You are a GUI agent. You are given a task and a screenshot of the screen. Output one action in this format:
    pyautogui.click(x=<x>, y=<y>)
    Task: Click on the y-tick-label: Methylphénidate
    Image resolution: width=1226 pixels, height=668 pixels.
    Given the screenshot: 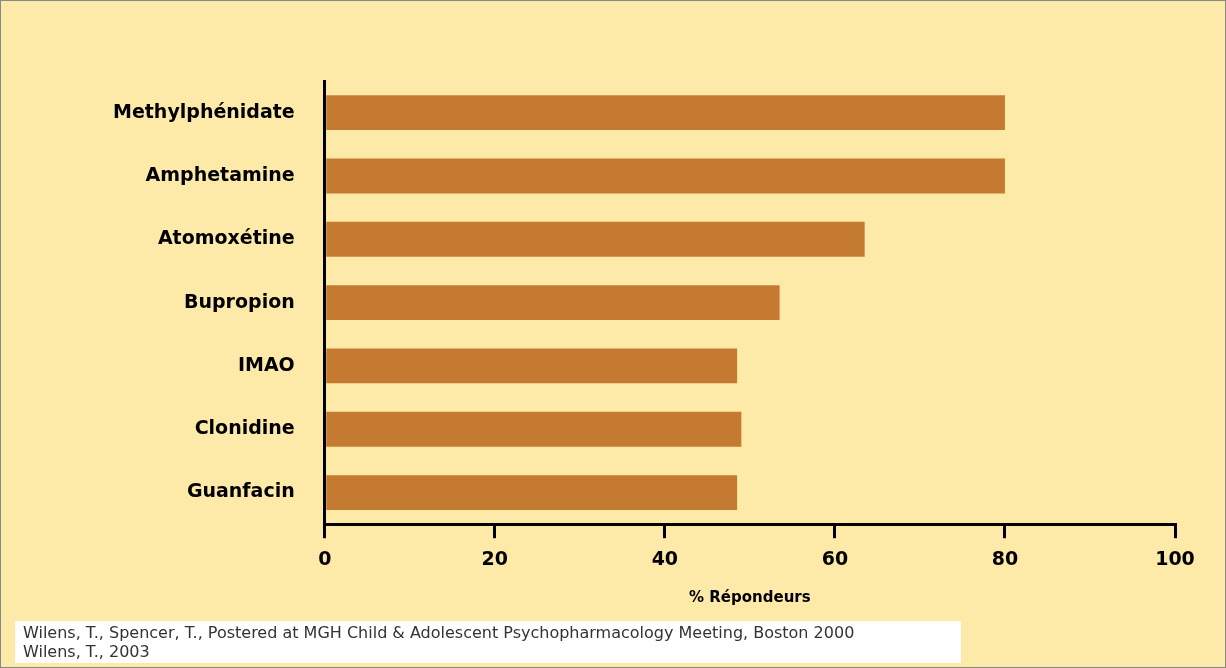 What is the action you would take?
    pyautogui.click(x=203, y=110)
    